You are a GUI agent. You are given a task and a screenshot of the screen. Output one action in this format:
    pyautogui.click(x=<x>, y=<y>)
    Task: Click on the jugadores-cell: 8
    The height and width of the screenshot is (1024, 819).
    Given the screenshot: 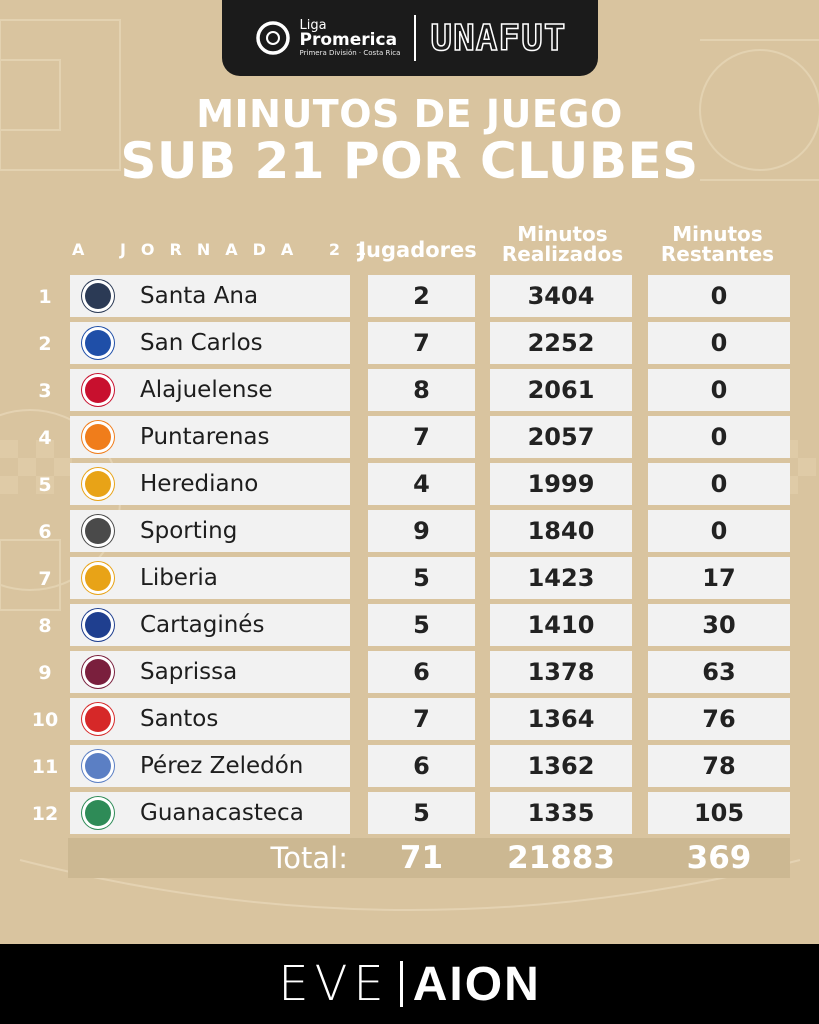 What is the action you would take?
    pyautogui.click(x=421, y=390)
    